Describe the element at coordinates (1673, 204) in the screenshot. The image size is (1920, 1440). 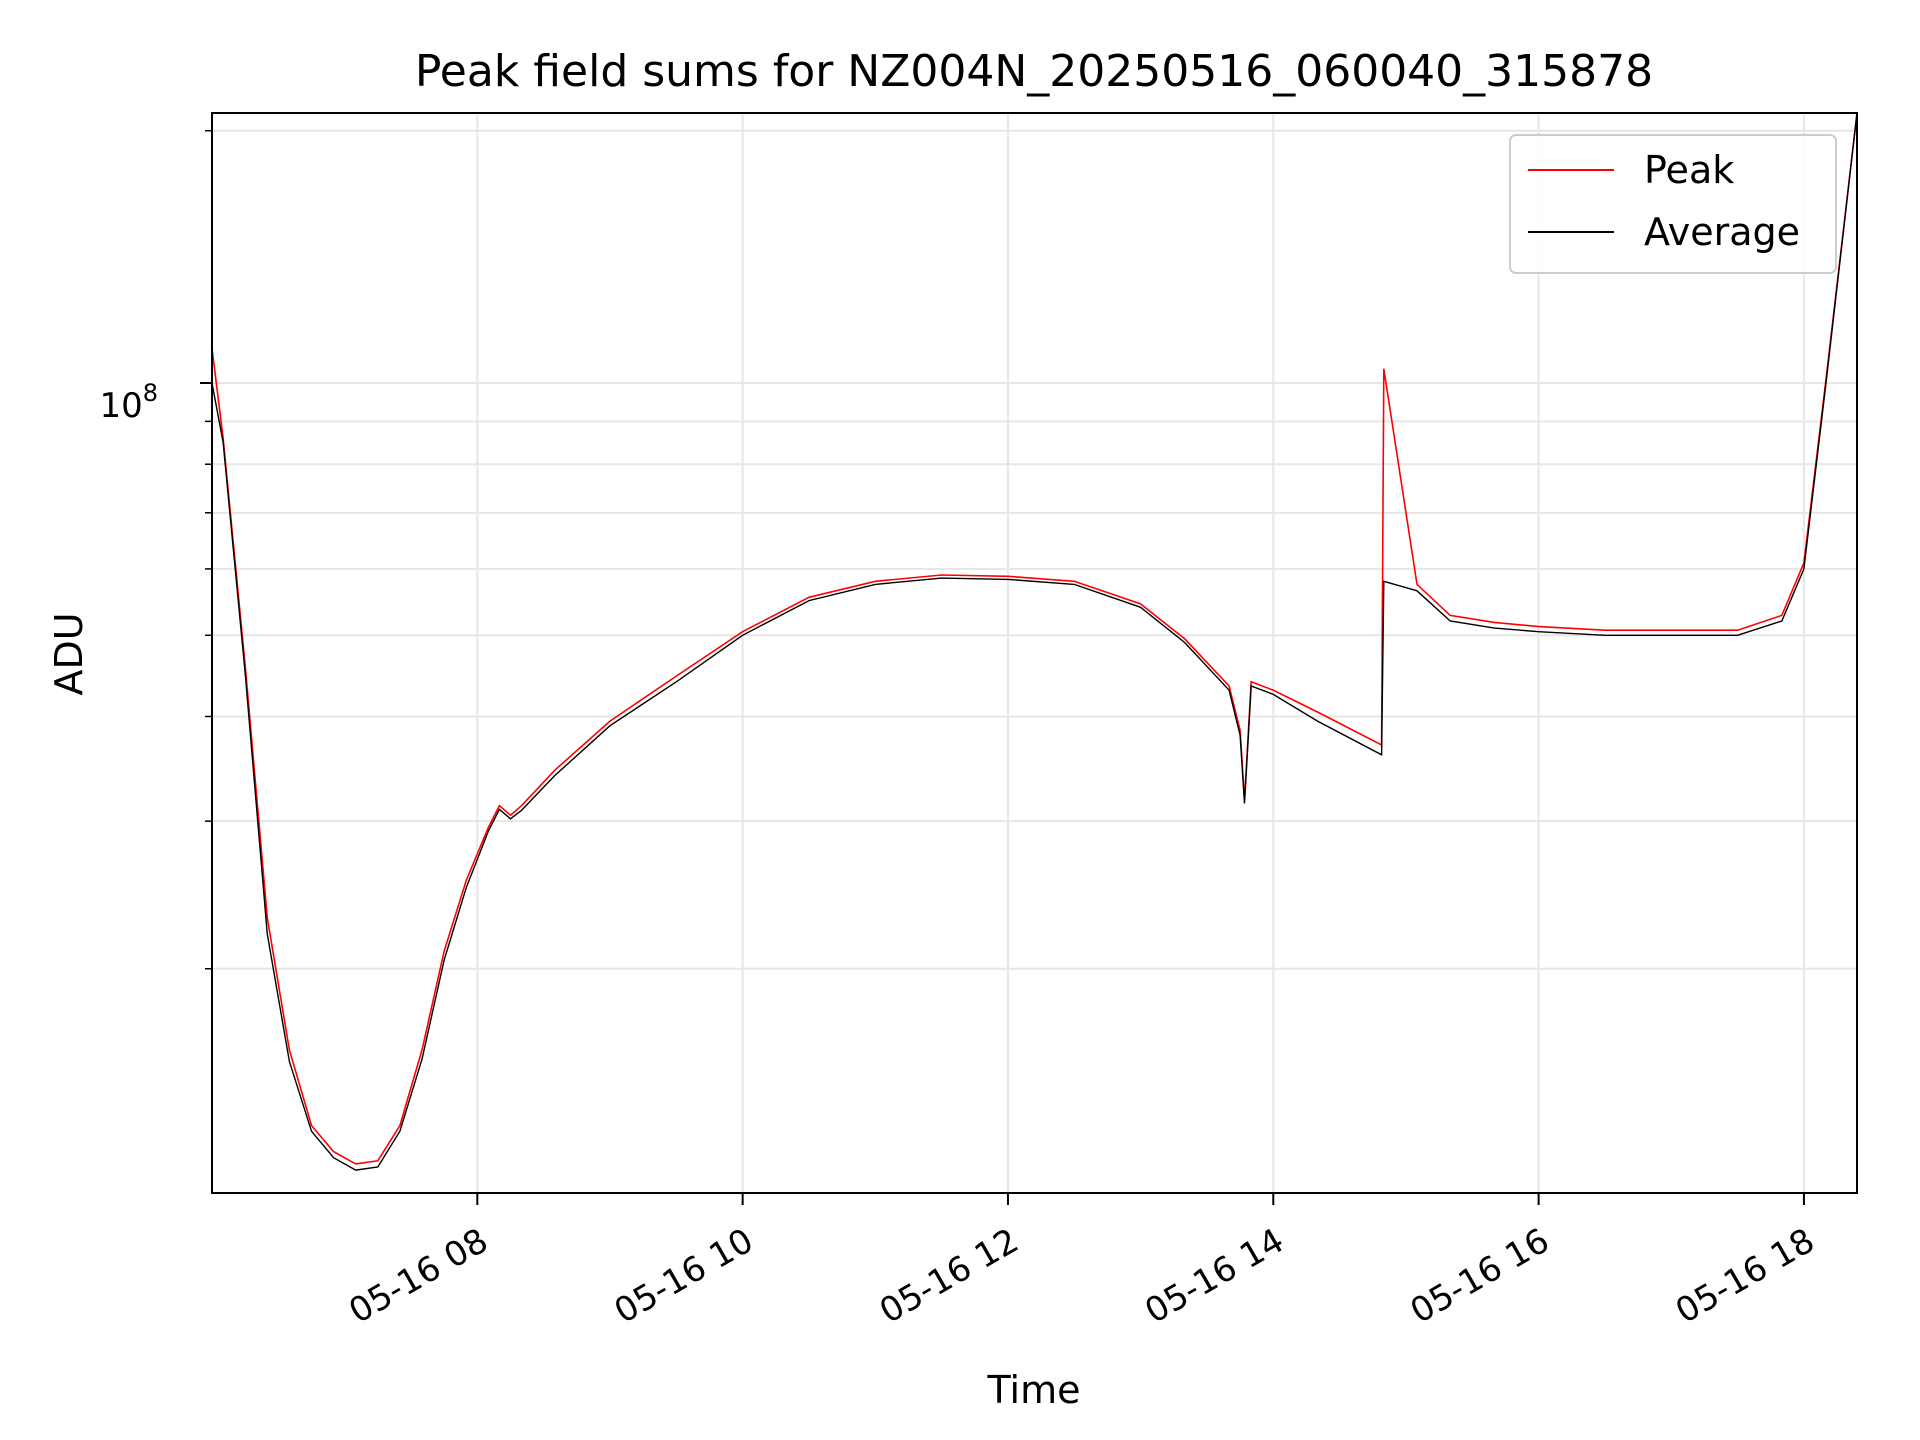
I see `legend: Peak Average` at that location.